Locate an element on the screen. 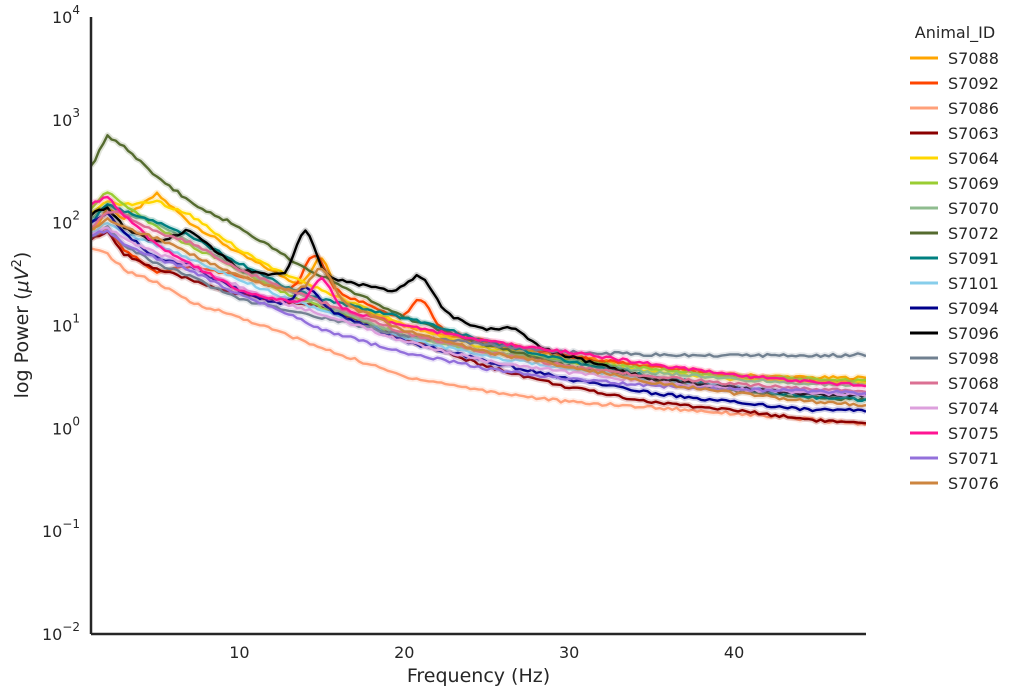 This screenshot has width=1017, height=696. legend-label: S7094 is located at coordinates (973, 308).